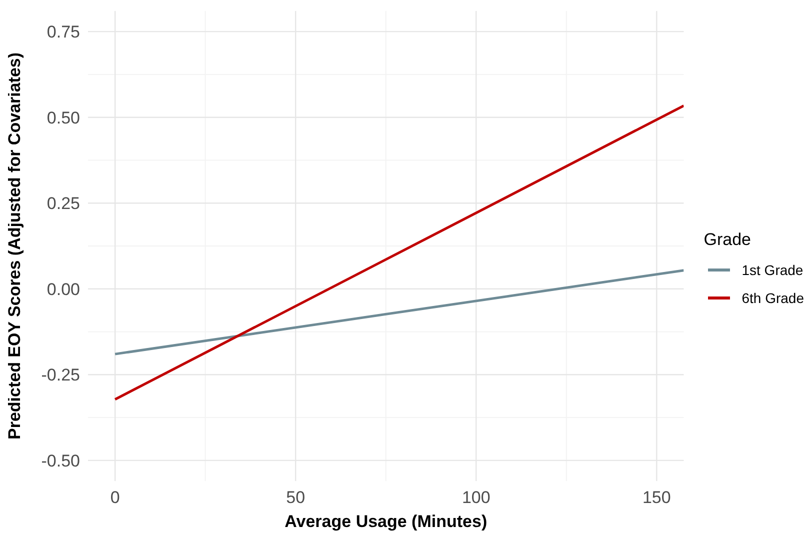 The height and width of the screenshot is (547, 812). I want to click on y-tick-label: 0.25, so click(63, 204).